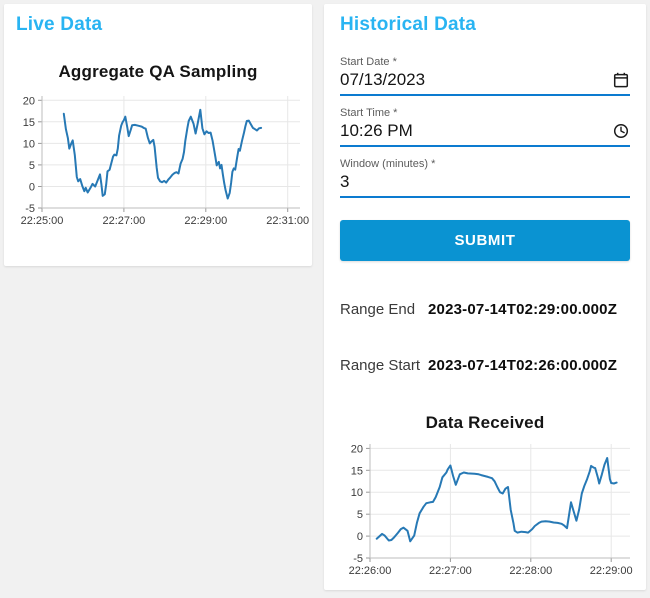 This screenshot has height=598, width=650. Describe the element at coordinates (621, 131) in the screenshot. I see `clock-icon` at that location.